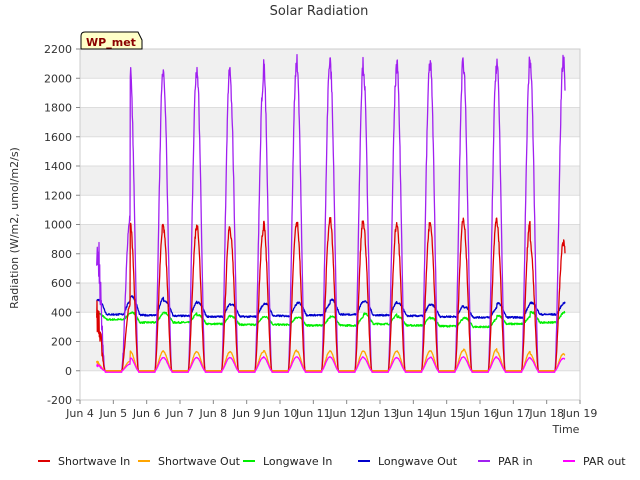 This screenshot has width=640, height=480. I want to click on series-line-shortwave-out, so click(331, 360).